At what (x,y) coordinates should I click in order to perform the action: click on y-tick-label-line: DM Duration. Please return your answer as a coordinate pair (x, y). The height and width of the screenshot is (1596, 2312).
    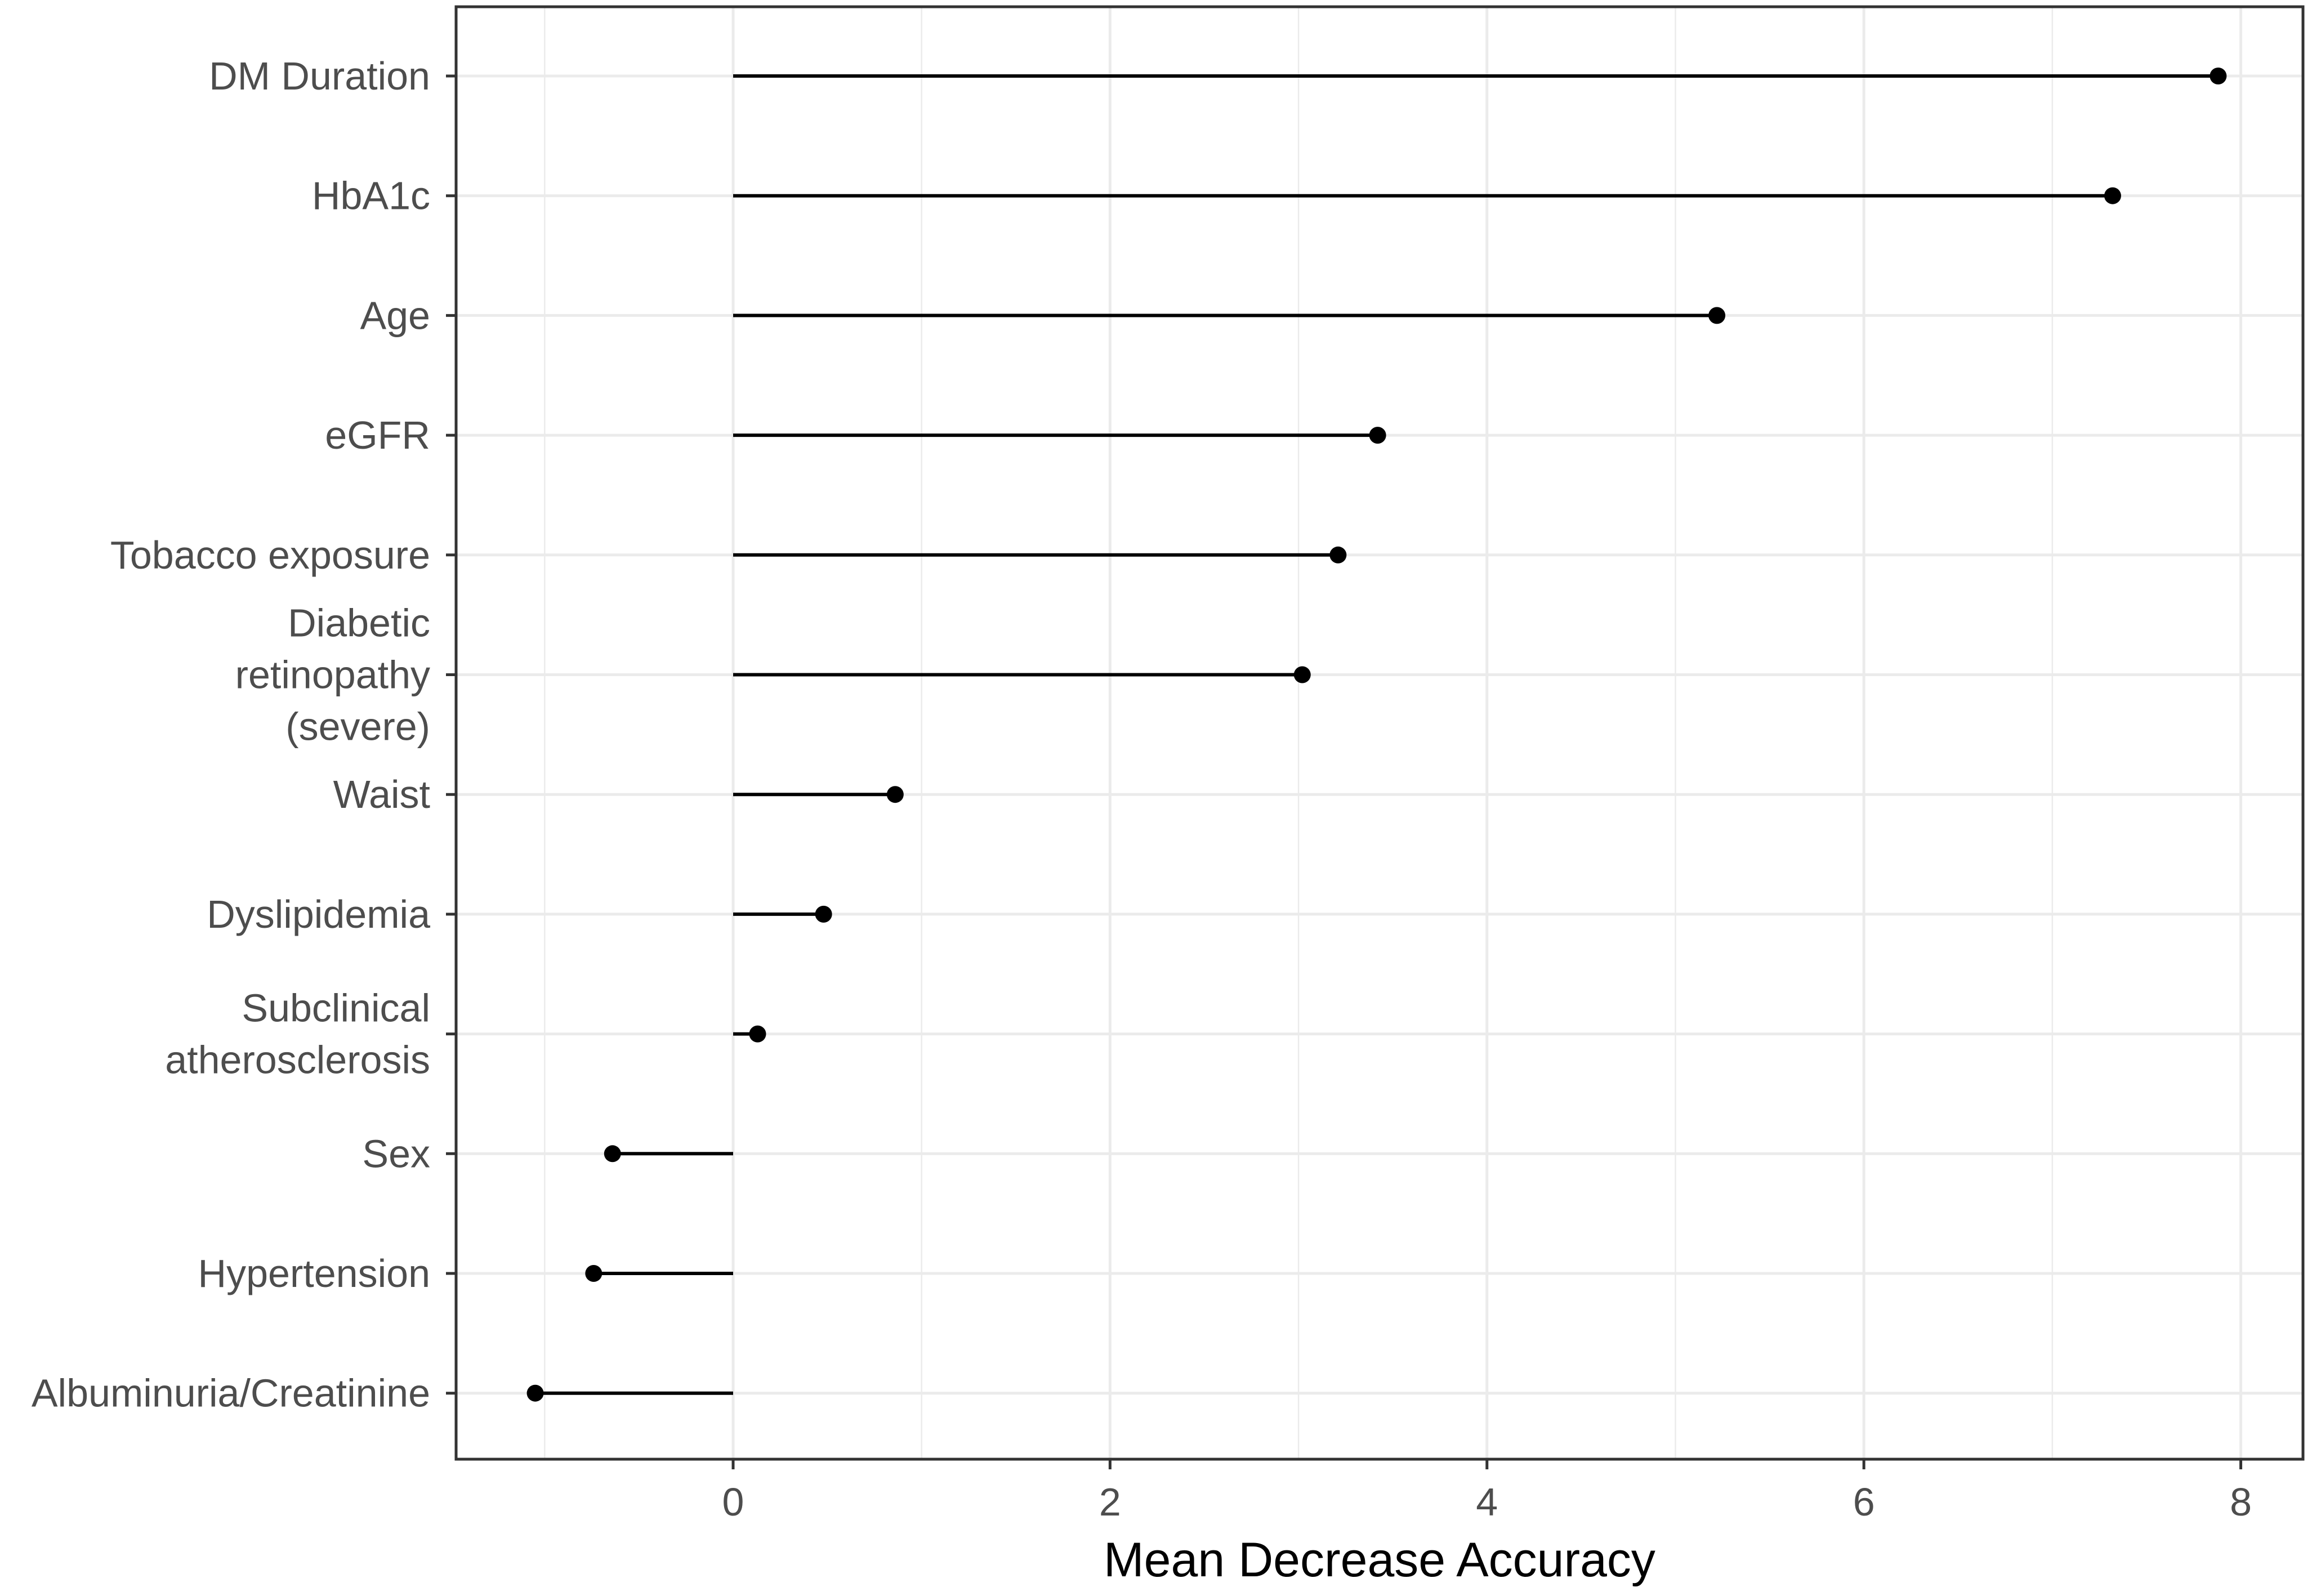
    Looking at the image, I should click on (319, 76).